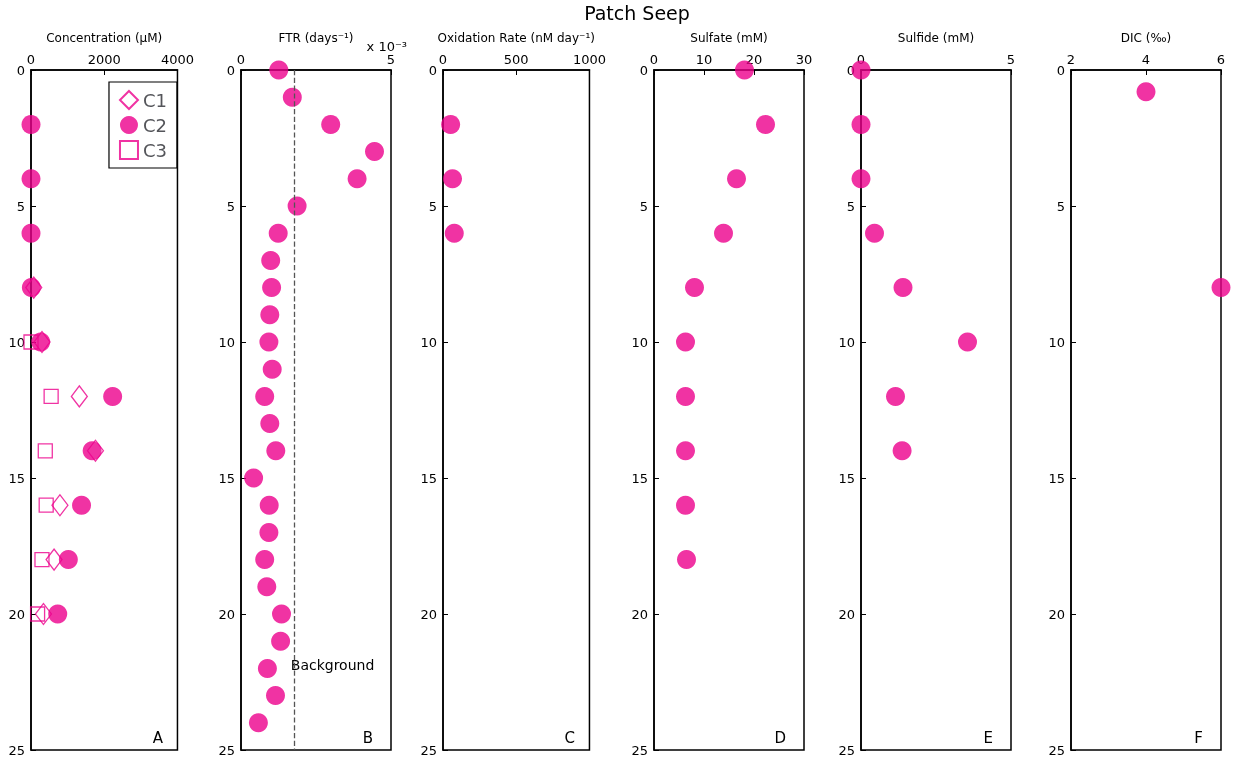 The image size is (1233, 761). I want to click on x-tick-label: 2000, so click(104, 59).